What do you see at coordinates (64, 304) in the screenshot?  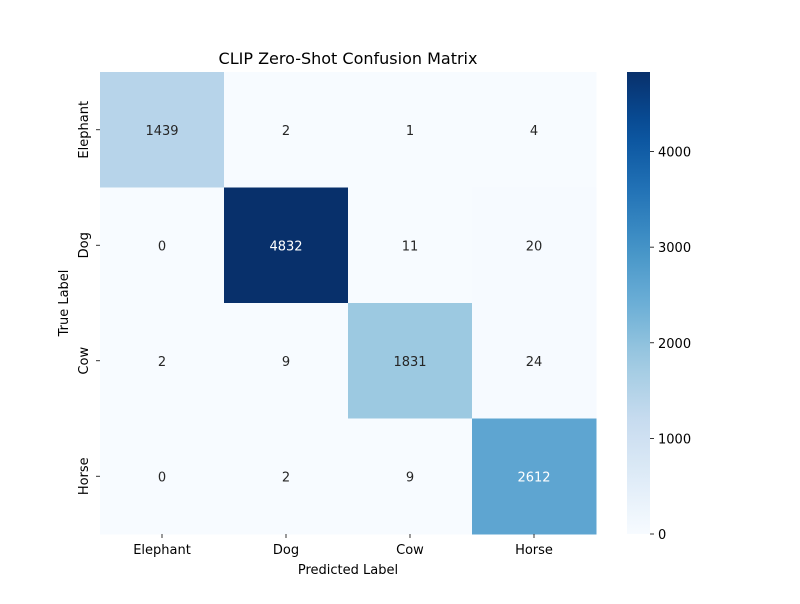 I see `y-axis-label: True Label` at bounding box center [64, 304].